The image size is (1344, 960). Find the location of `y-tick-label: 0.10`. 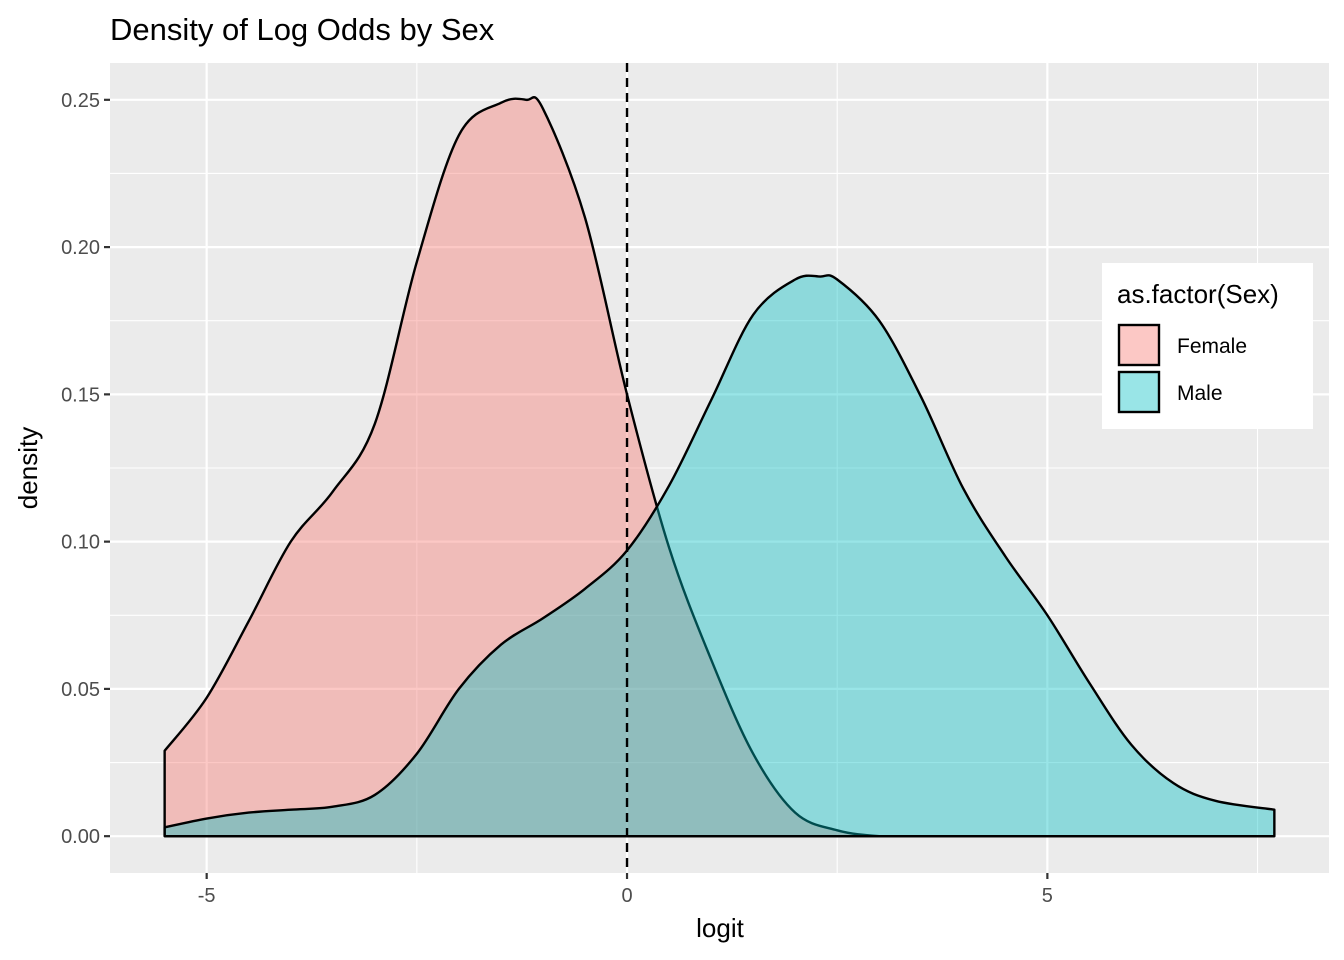

y-tick-label: 0.10 is located at coordinates (80, 543).